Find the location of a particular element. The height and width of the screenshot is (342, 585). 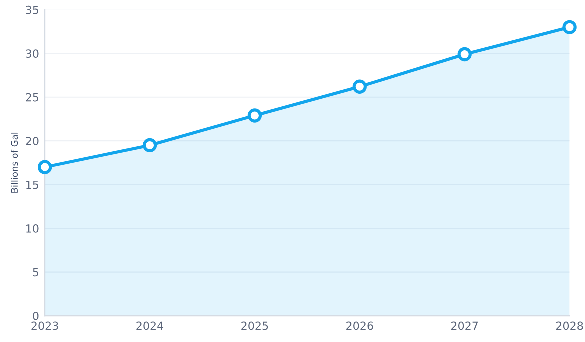

x-tick-label: 2023 is located at coordinates (45, 326).